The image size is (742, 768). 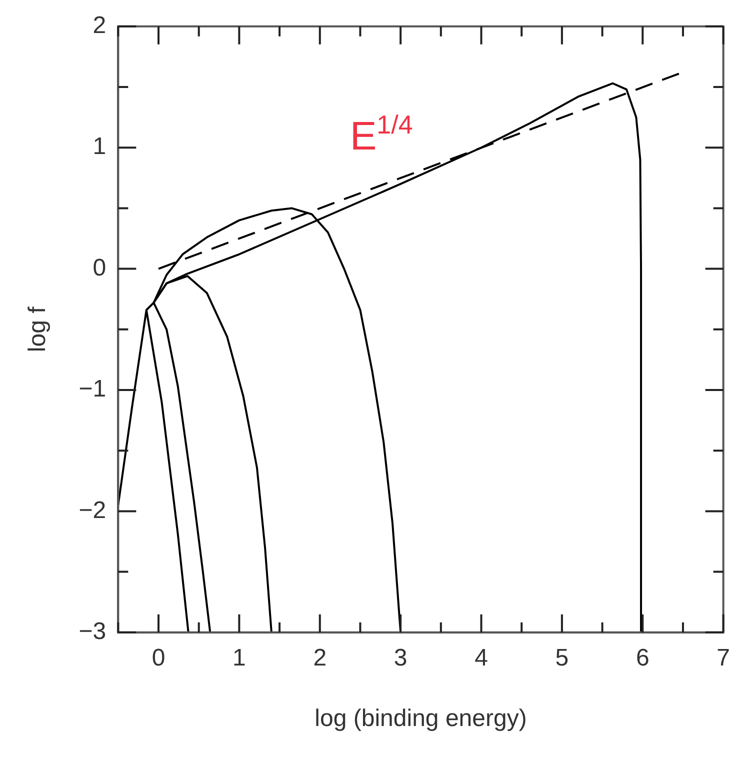 I want to click on x-tick-label: 2, so click(x=320, y=658).